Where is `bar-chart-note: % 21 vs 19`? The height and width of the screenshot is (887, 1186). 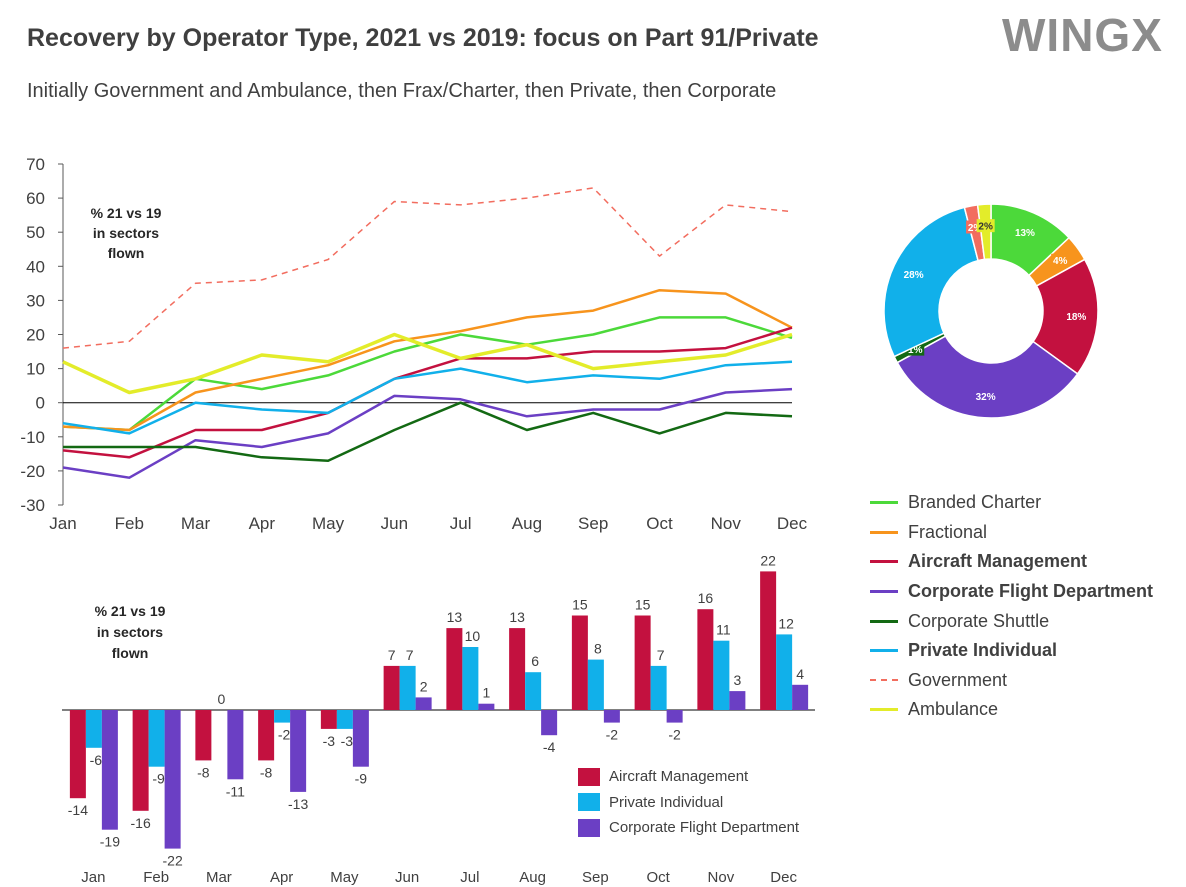 bar-chart-note: % 21 vs 19 is located at coordinates (130, 611).